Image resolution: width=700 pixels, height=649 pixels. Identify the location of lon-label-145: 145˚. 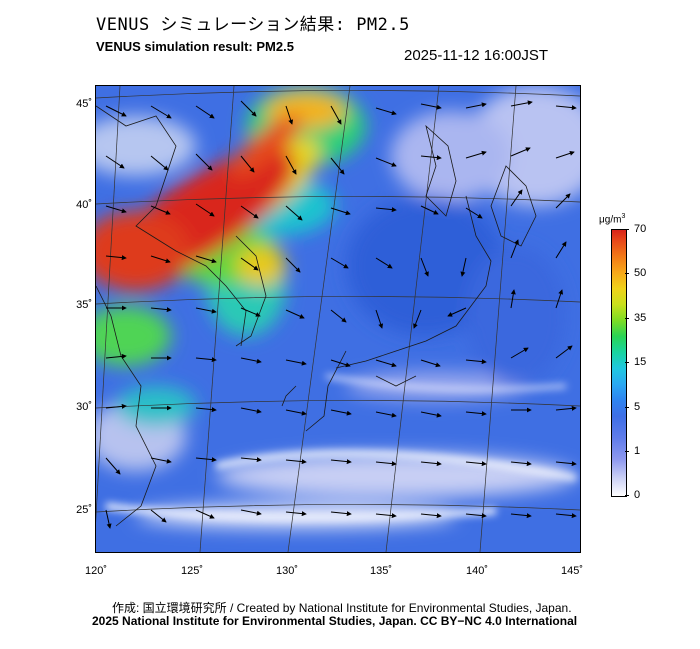
(572, 571).